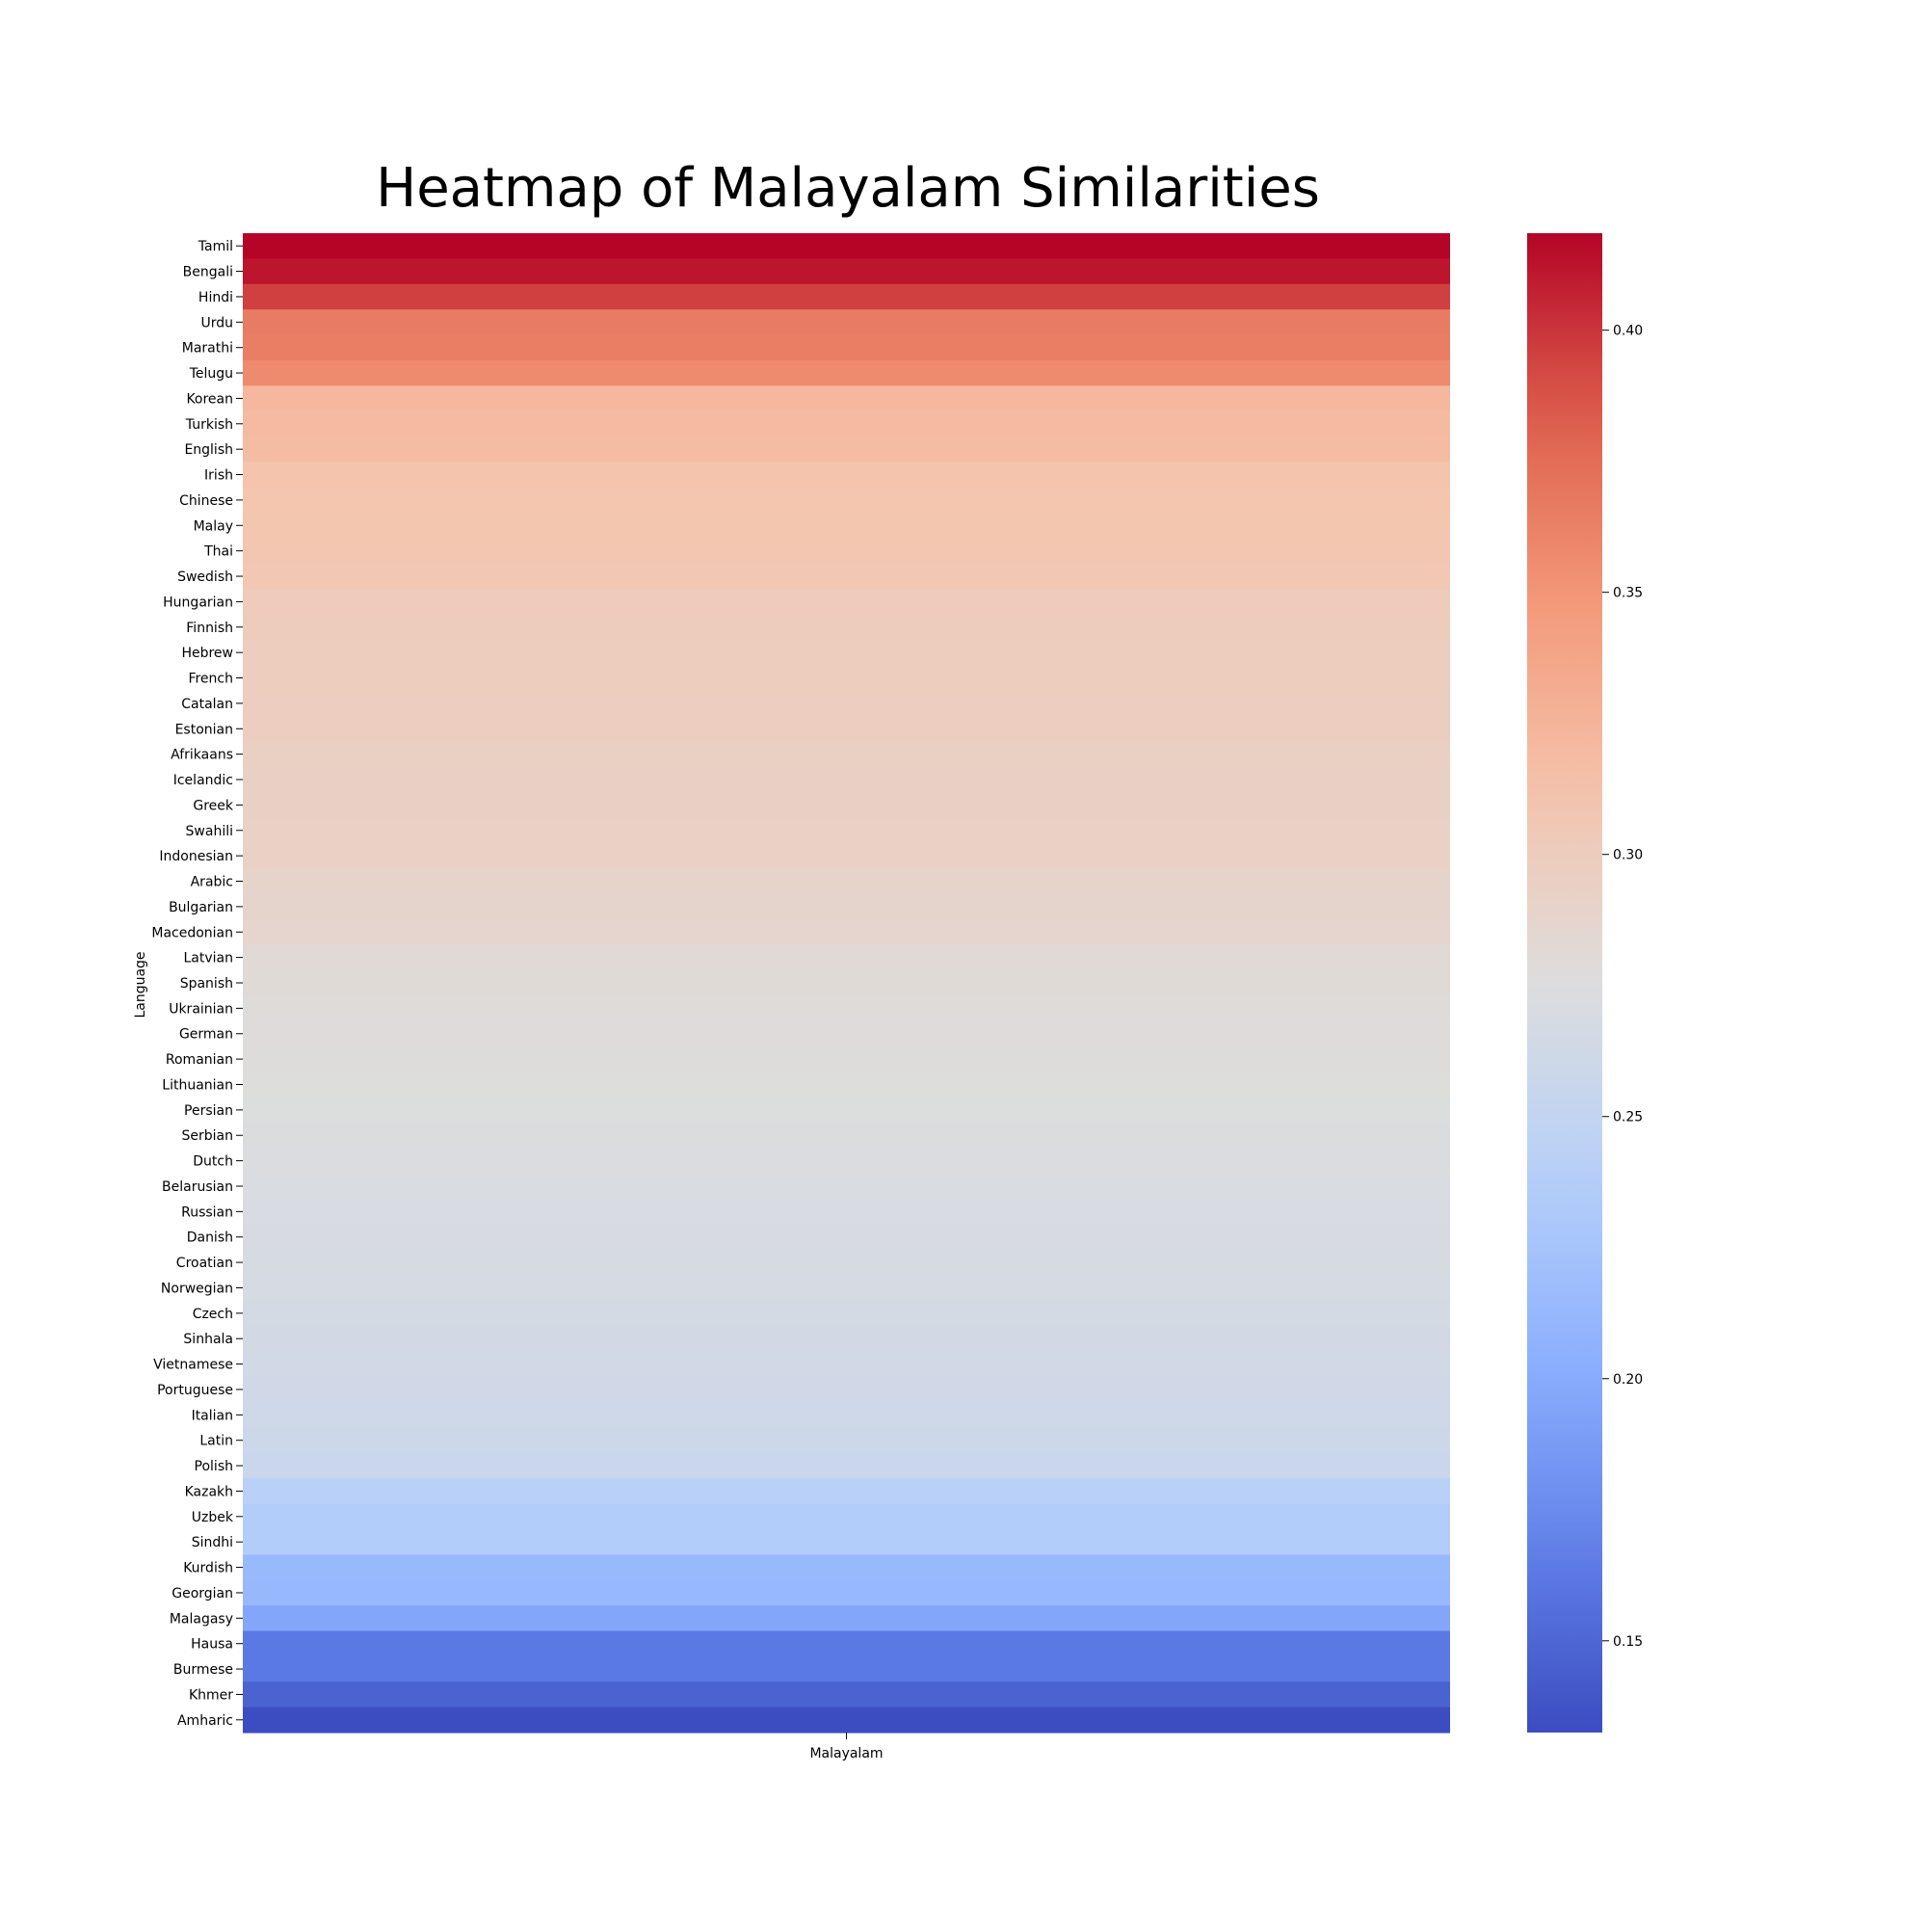 This screenshot has height=1932, width=1927. Describe the element at coordinates (213, 1517) in the screenshot. I see `row-tick-label: Uzbek` at that location.